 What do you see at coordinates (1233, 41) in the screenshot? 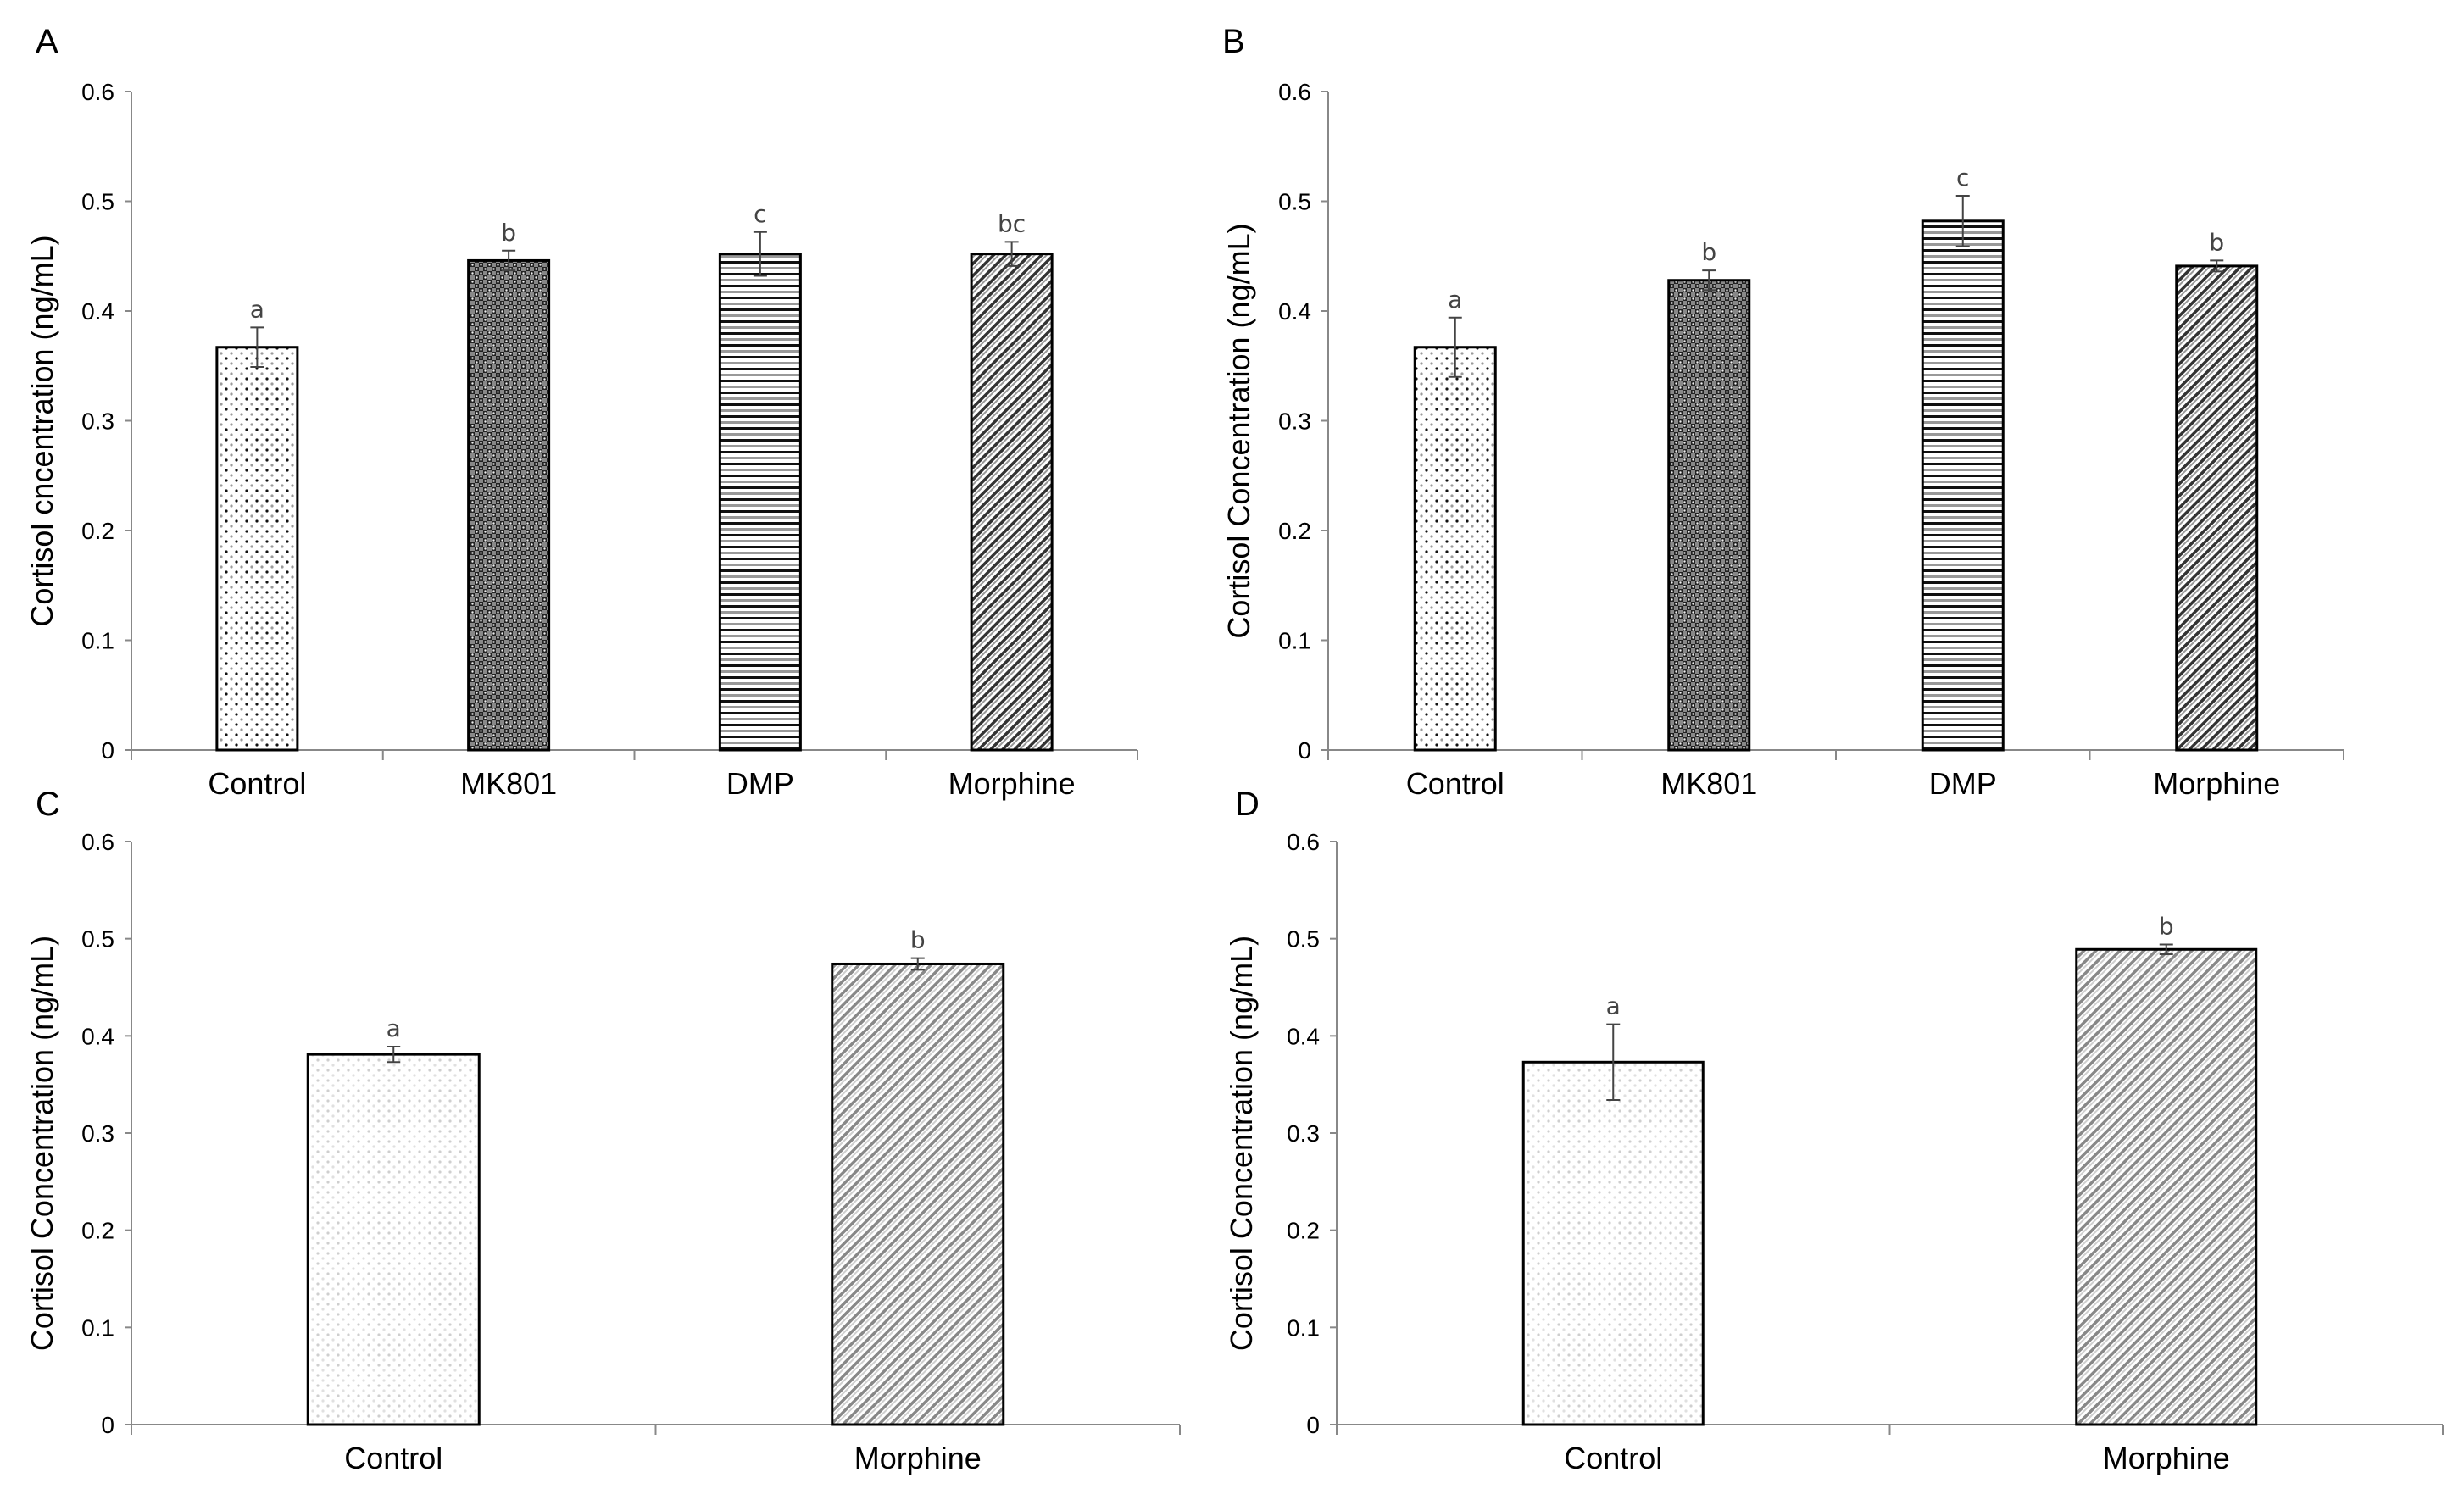
I see `panel-letter: B` at bounding box center [1233, 41].